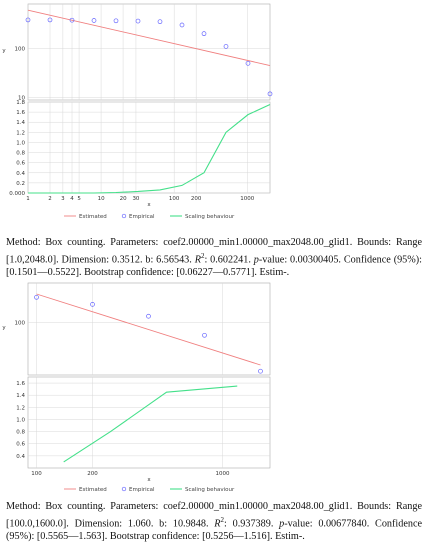 This screenshot has width=428, height=550. Describe the element at coordinates (282, 523) in the screenshot. I see `caption-2-p-label: p` at that location.